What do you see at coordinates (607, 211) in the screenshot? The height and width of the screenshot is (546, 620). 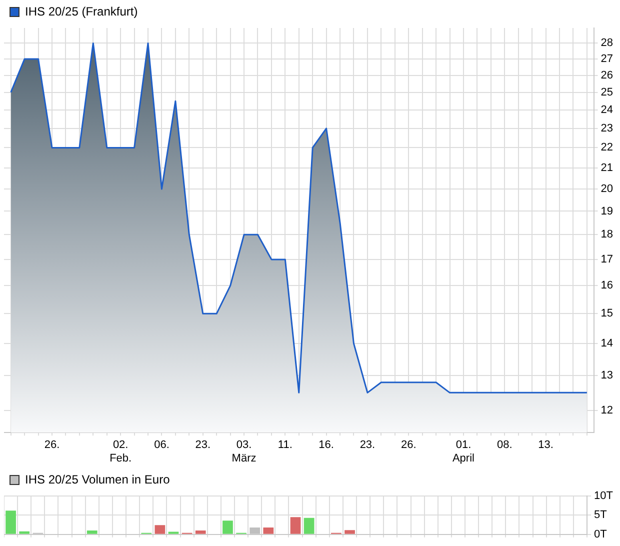 I see `y-tick-label: 19` at bounding box center [607, 211].